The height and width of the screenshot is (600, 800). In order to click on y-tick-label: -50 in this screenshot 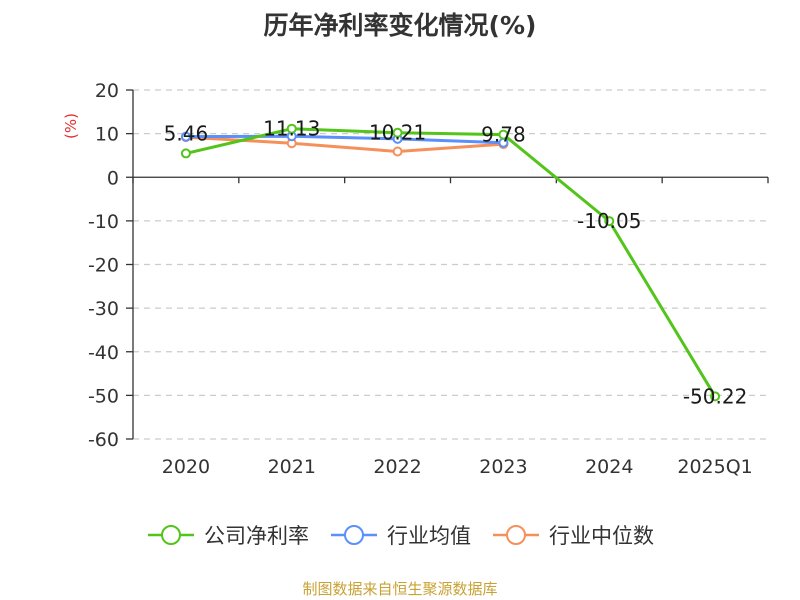, I will do `click(103, 396)`.